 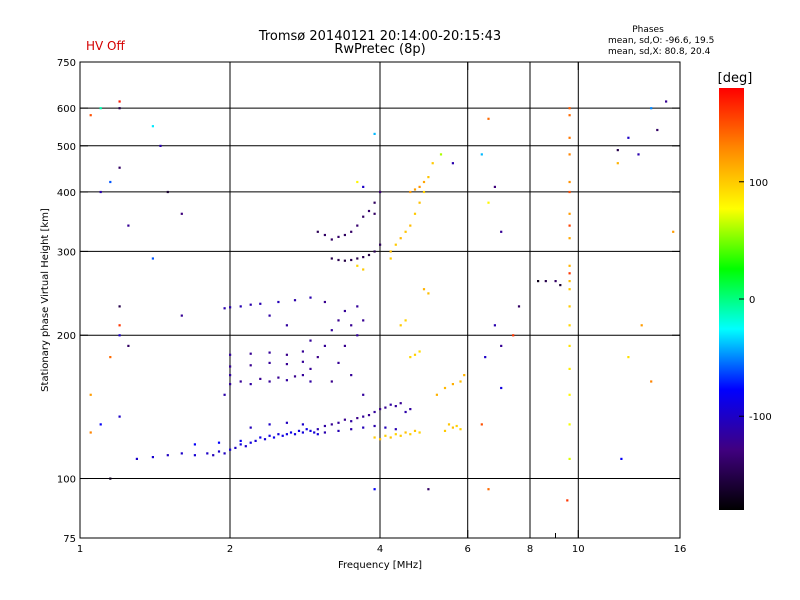 What do you see at coordinates (380, 549) in the screenshot?
I see `x-tick-label: 4` at bounding box center [380, 549].